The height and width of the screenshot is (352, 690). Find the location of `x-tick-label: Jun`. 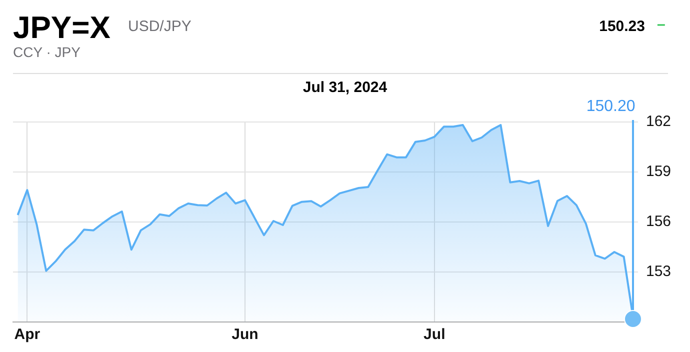

x-tick-label: Jun is located at coordinates (245, 335).